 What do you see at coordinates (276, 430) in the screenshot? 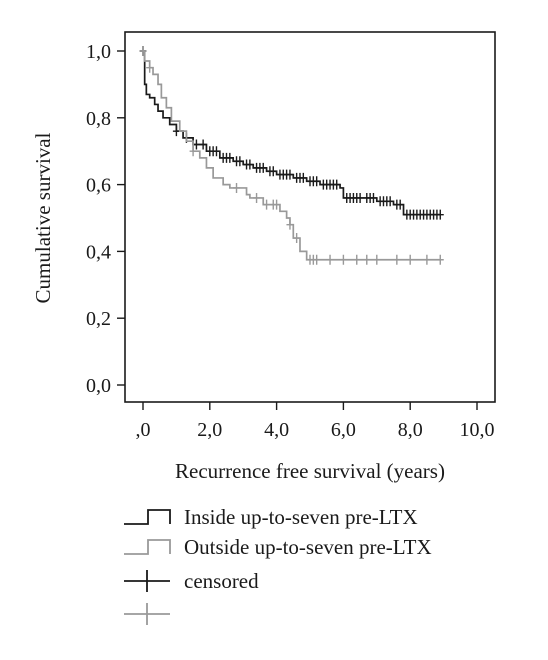
I see `x-tick-label: 4,0` at bounding box center [276, 430].